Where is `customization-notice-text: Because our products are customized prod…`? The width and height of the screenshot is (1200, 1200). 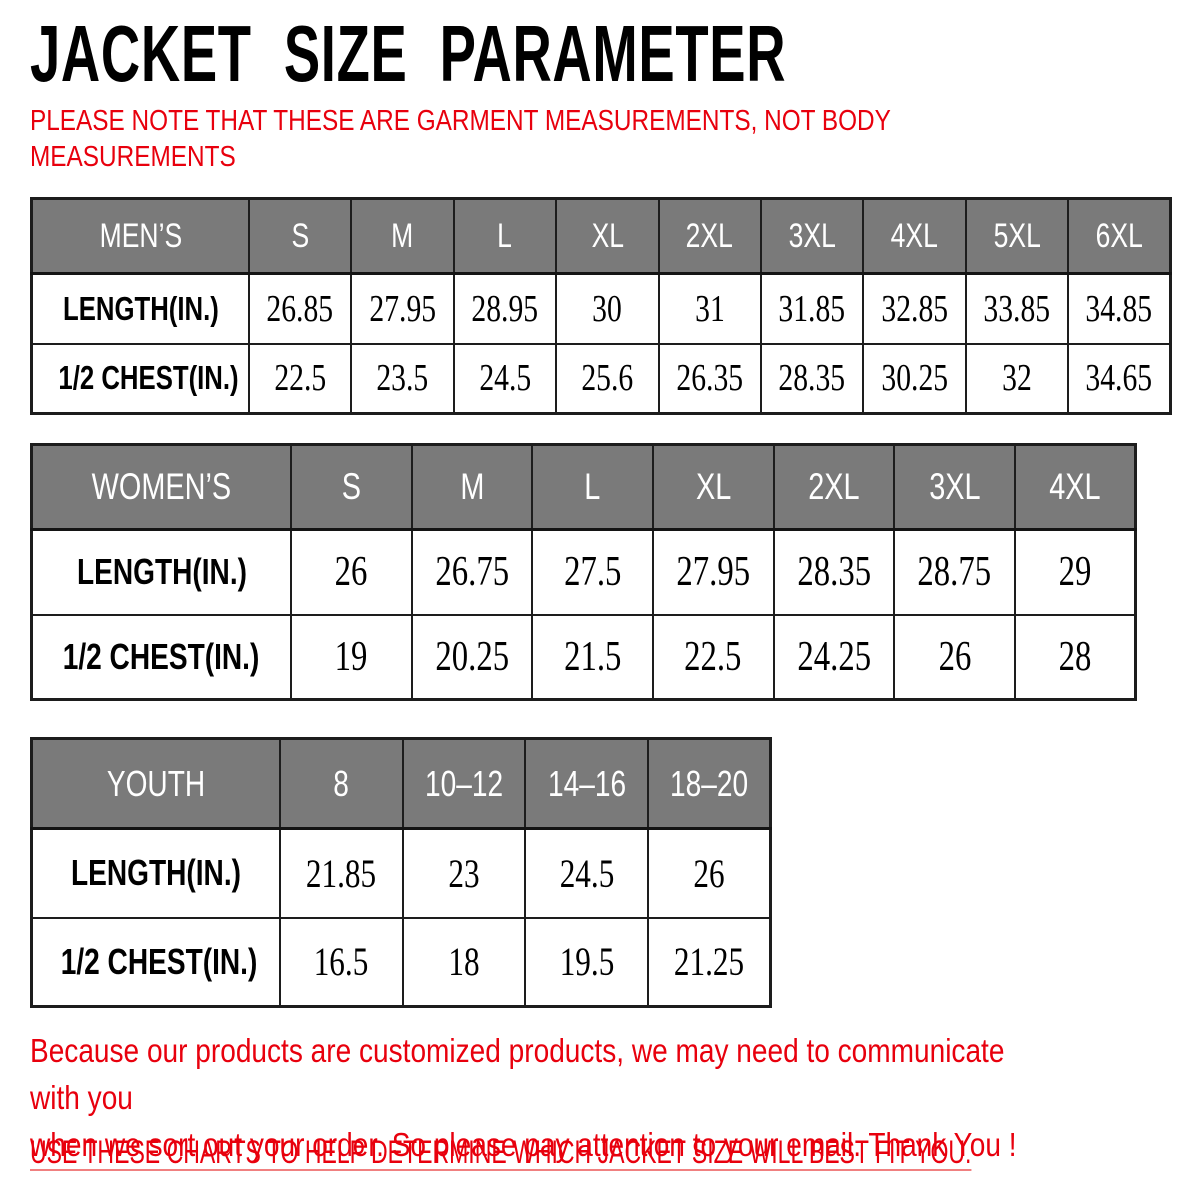 customization-notice-text: Because our products are customized prod… is located at coordinates (523, 1097).